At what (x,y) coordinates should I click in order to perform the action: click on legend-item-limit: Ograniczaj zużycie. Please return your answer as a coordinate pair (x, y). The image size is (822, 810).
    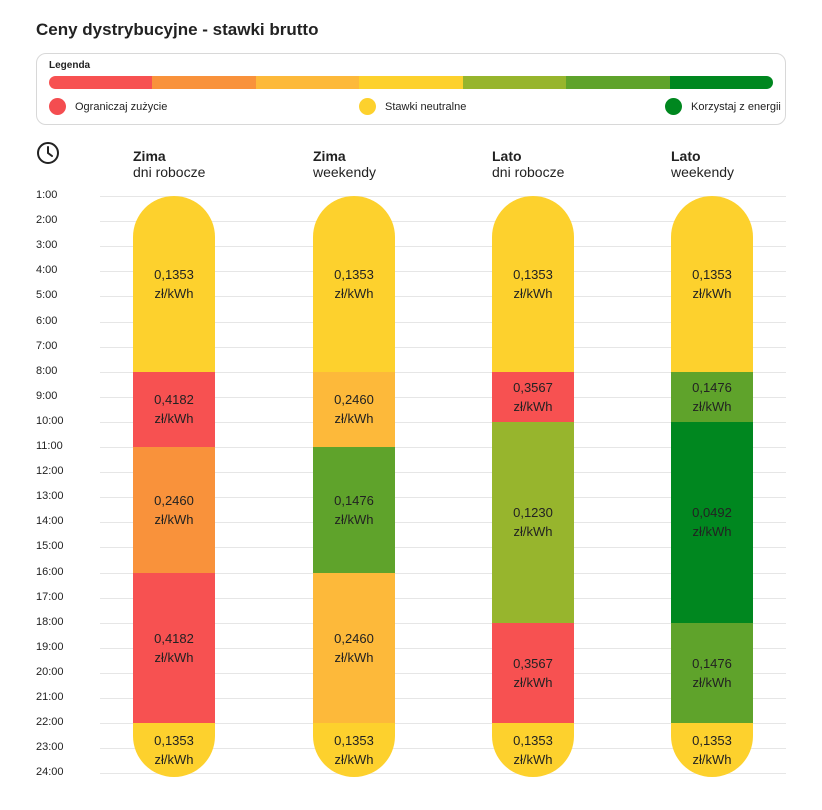
    Looking at the image, I should click on (108, 106).